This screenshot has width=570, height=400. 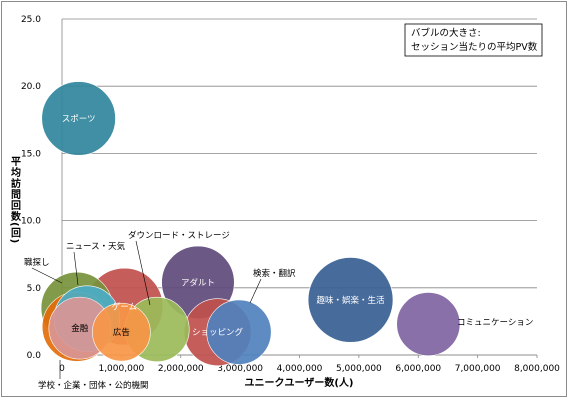 What do you see at coordinates (62, 369) in the screenshot?
I see `x-tick-label: 0` at bounding box center [62, 369].